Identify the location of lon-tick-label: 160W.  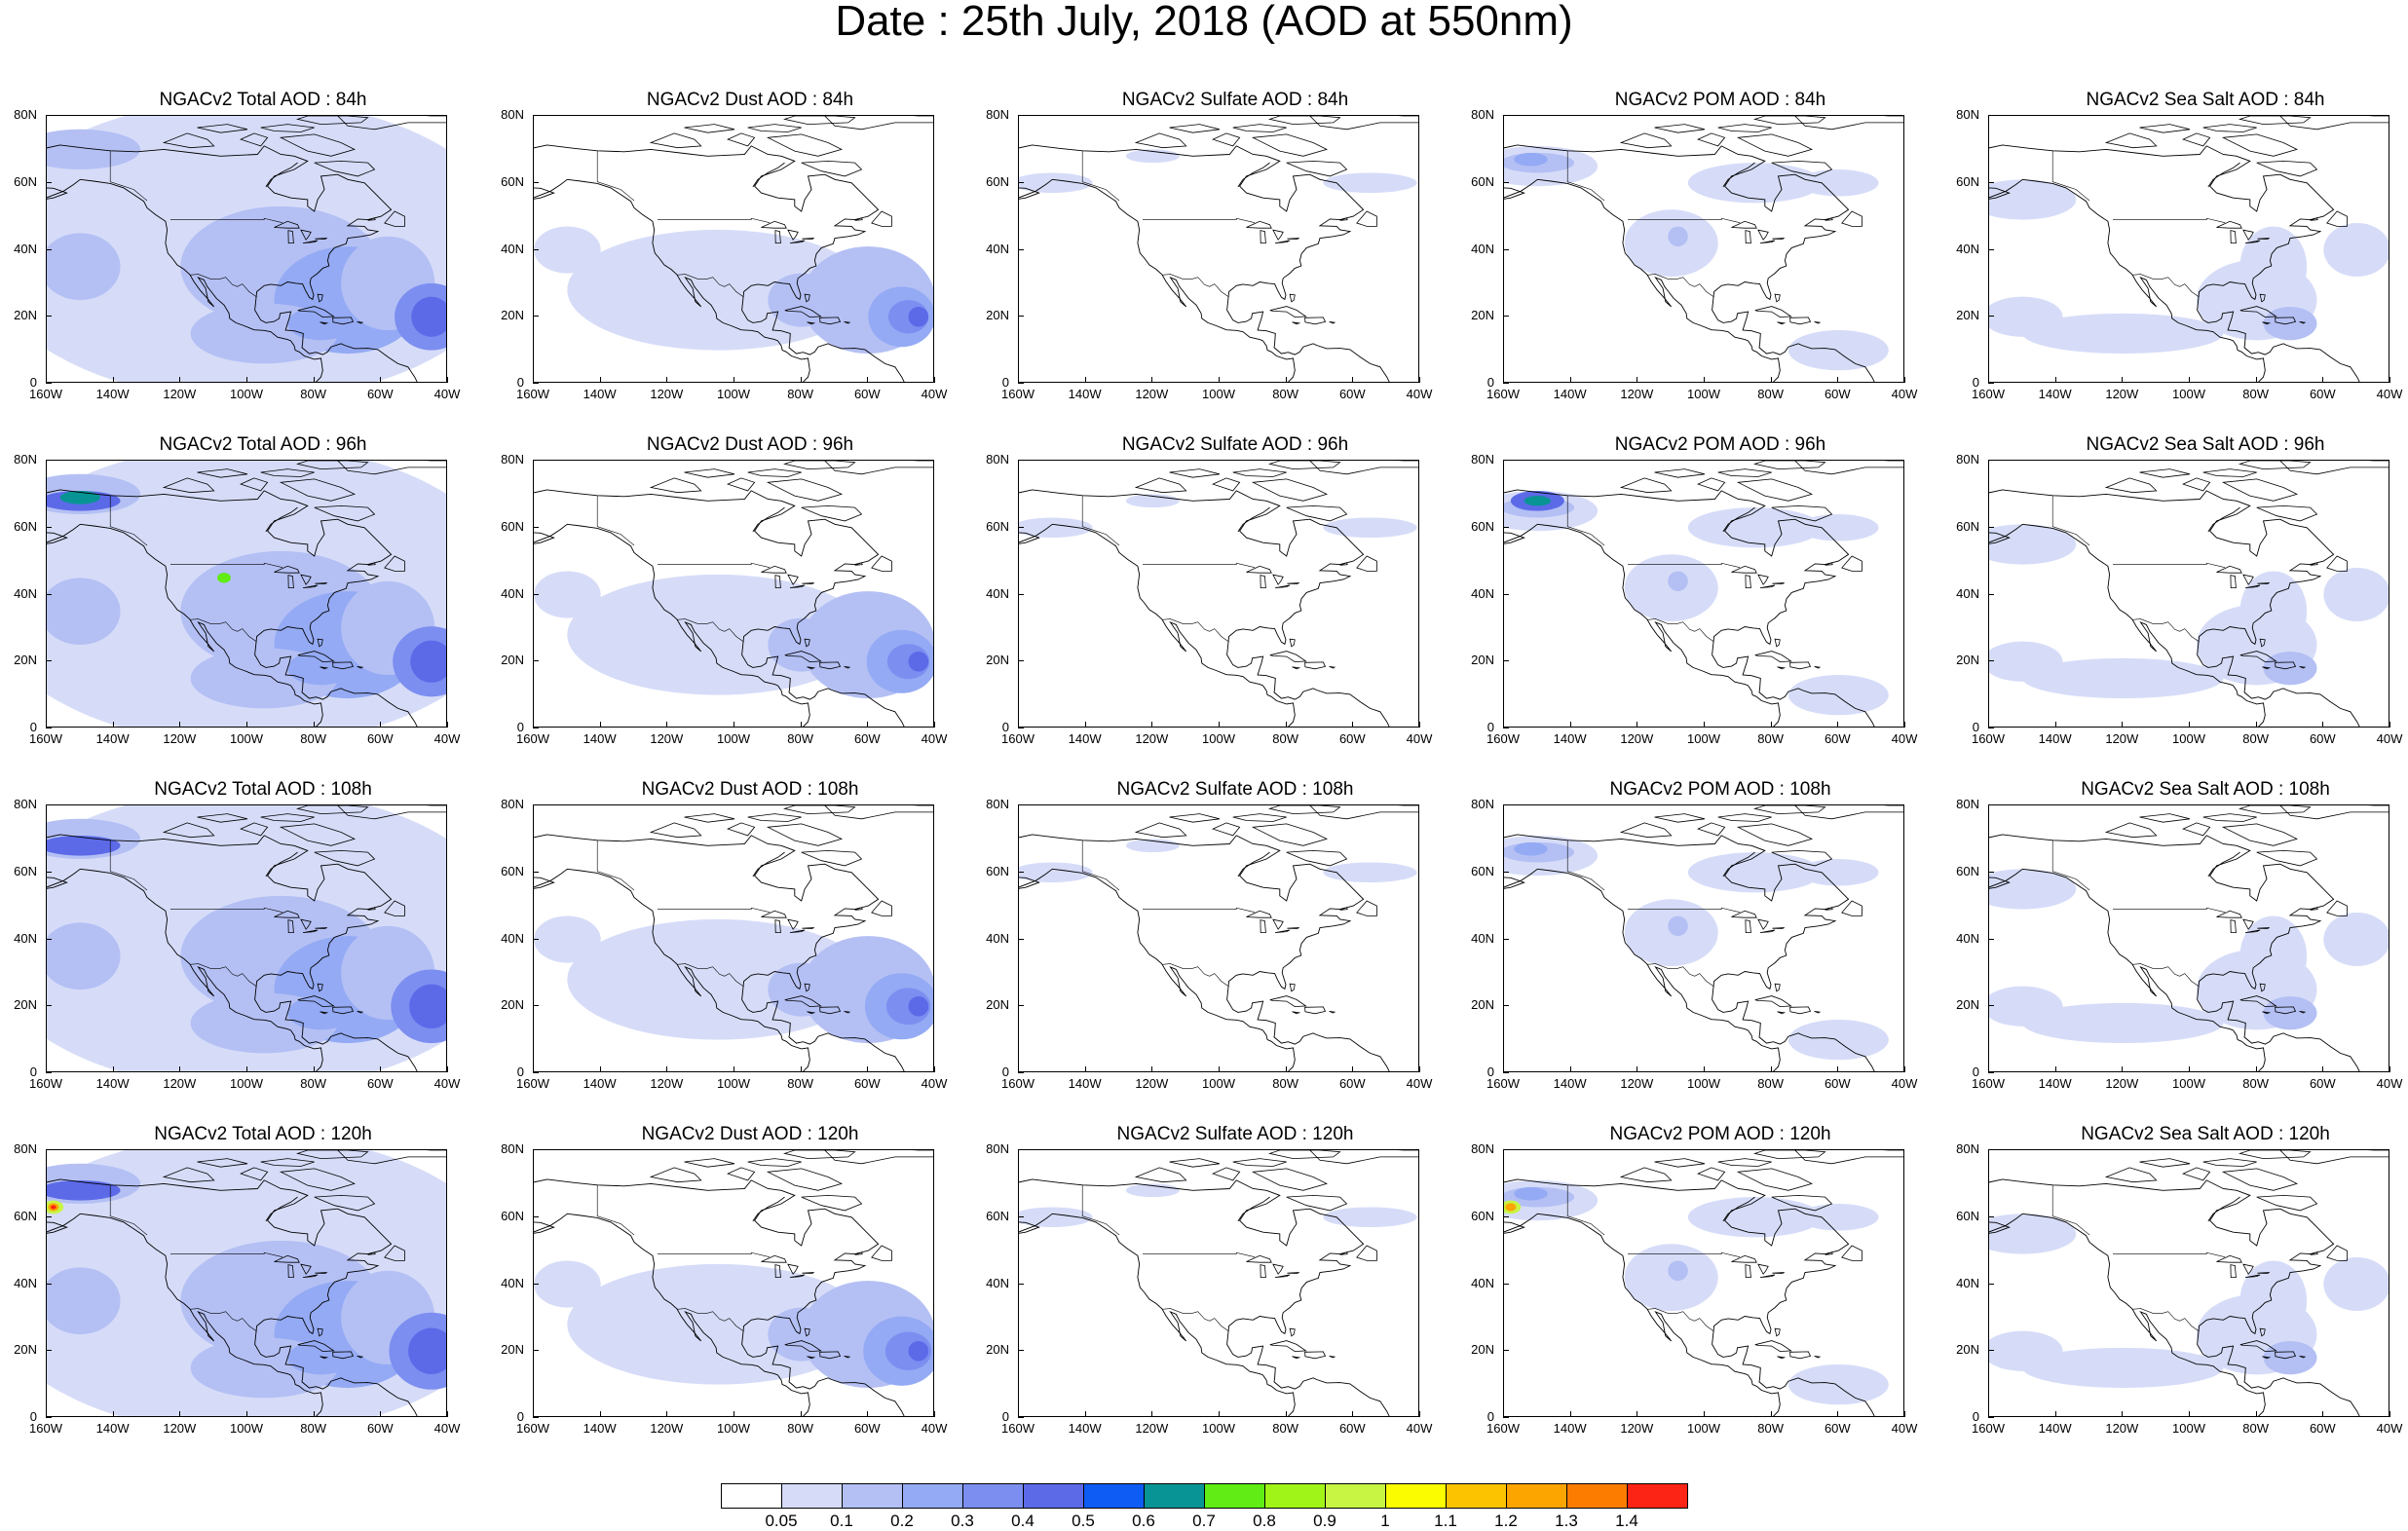
(1503, 1428).